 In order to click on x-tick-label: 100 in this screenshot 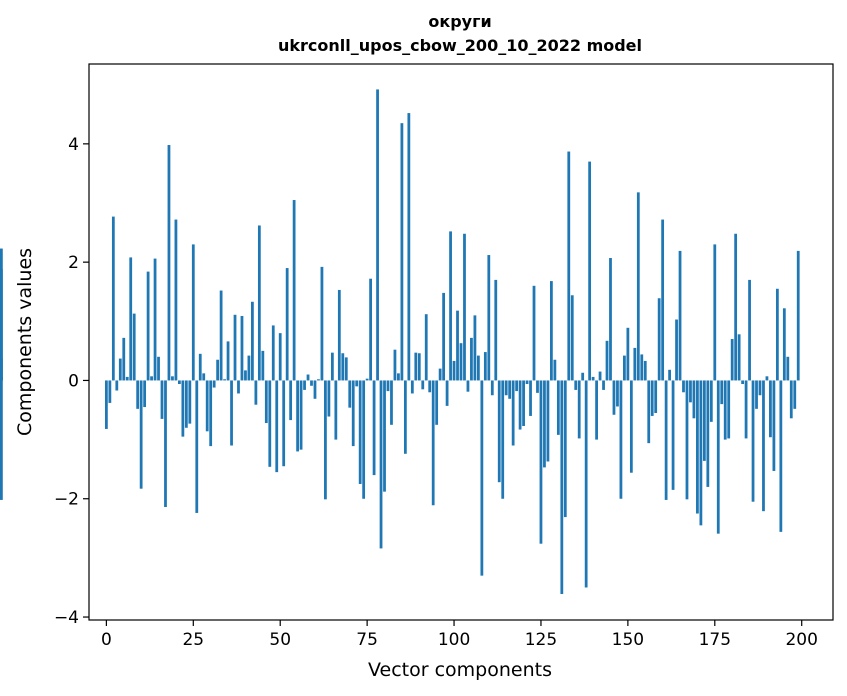, I will do `click(454, 640)`.